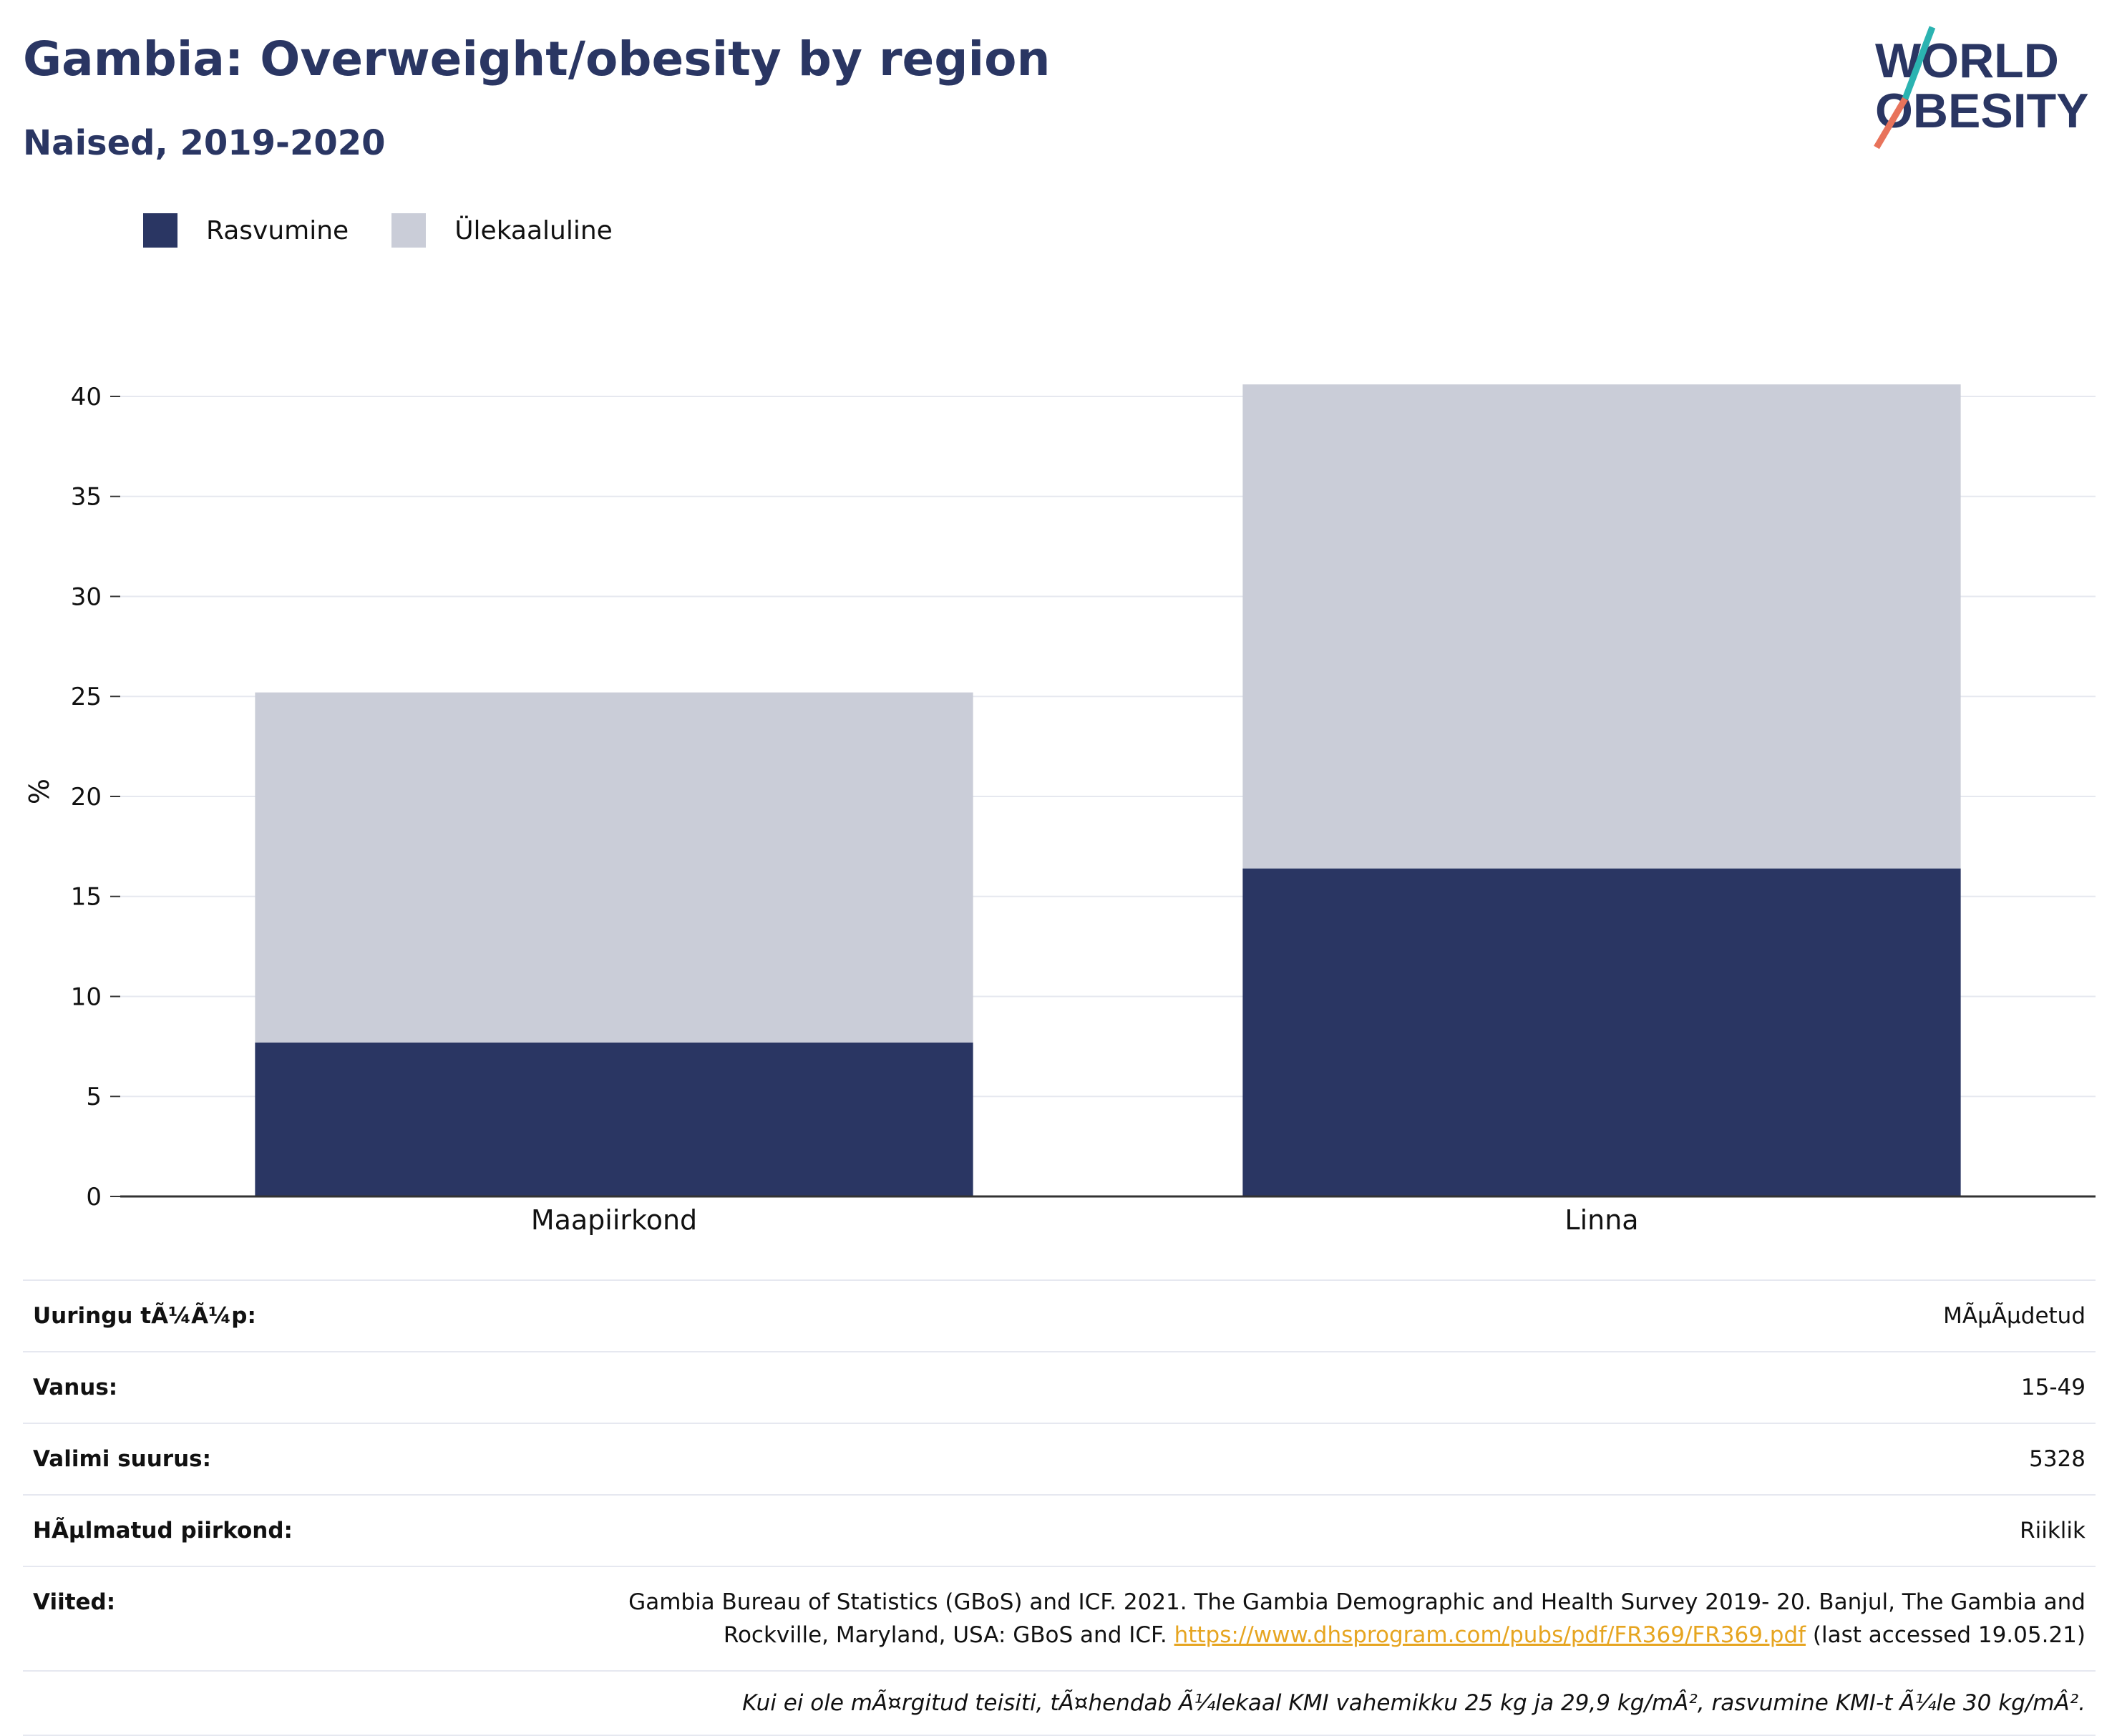  What do you see at coordinates (144, 1316) in the screenshot?
I see `survey-type-label: Uuringu tÃ¼Ã¼p:` at bounding box center [144, 1316].